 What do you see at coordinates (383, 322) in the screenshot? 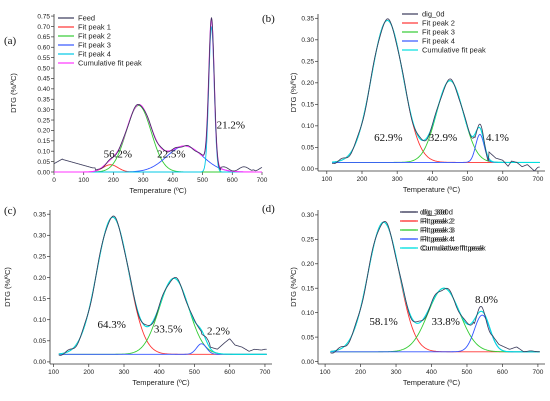
I see `percentage-label: 58.1%` at bounding box center [383, 322].